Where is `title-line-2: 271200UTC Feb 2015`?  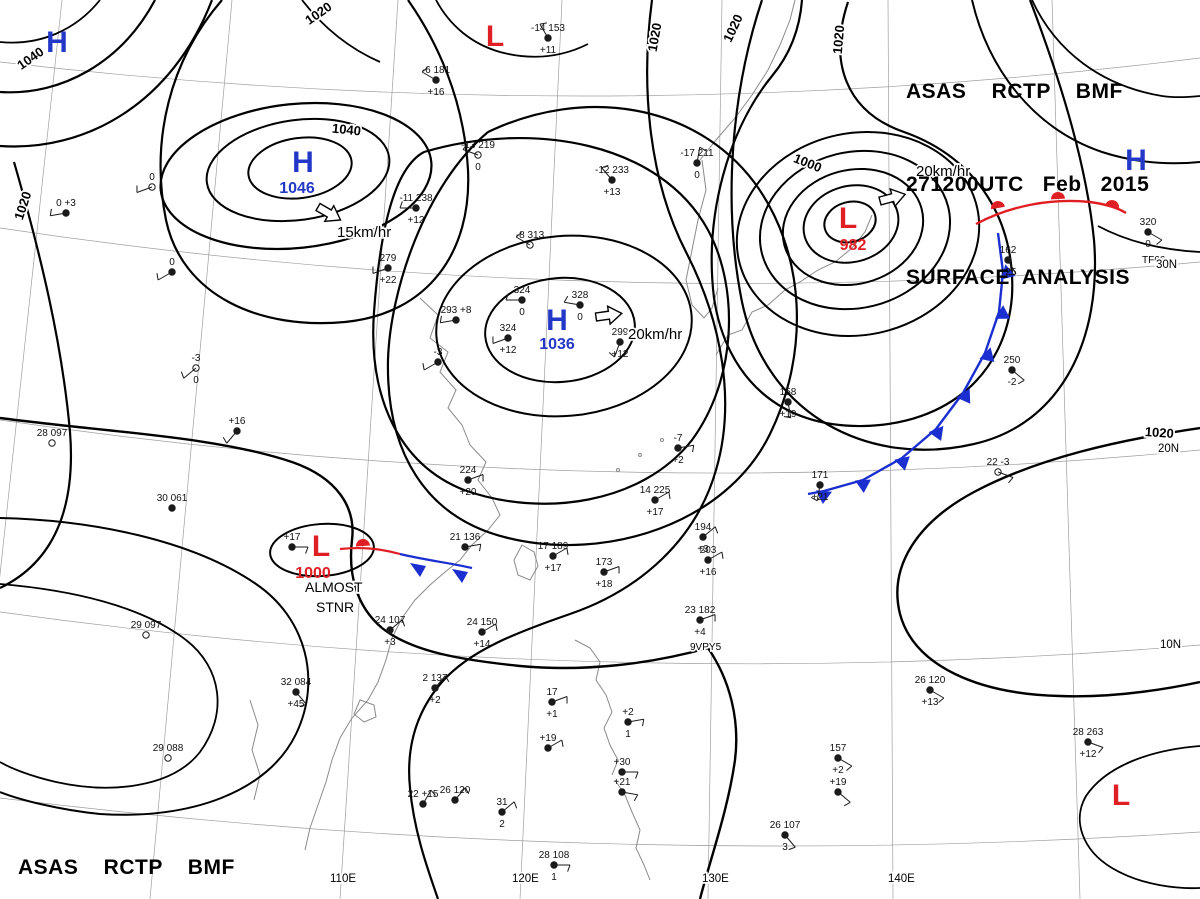
title-line-2: 271200UTC Feb 2015 is located at coordinates (1028, 184).